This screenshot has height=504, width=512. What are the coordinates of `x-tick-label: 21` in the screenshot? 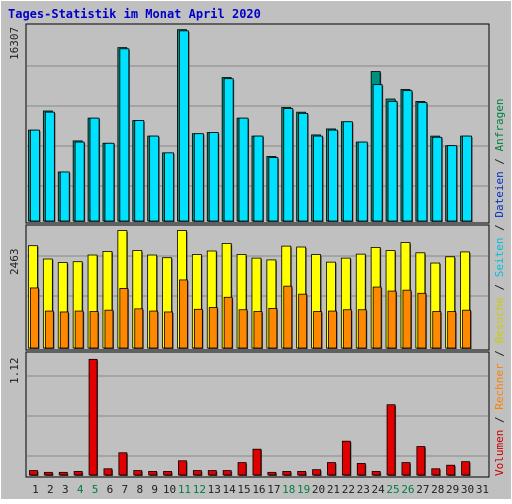 It's located at (333, 489).